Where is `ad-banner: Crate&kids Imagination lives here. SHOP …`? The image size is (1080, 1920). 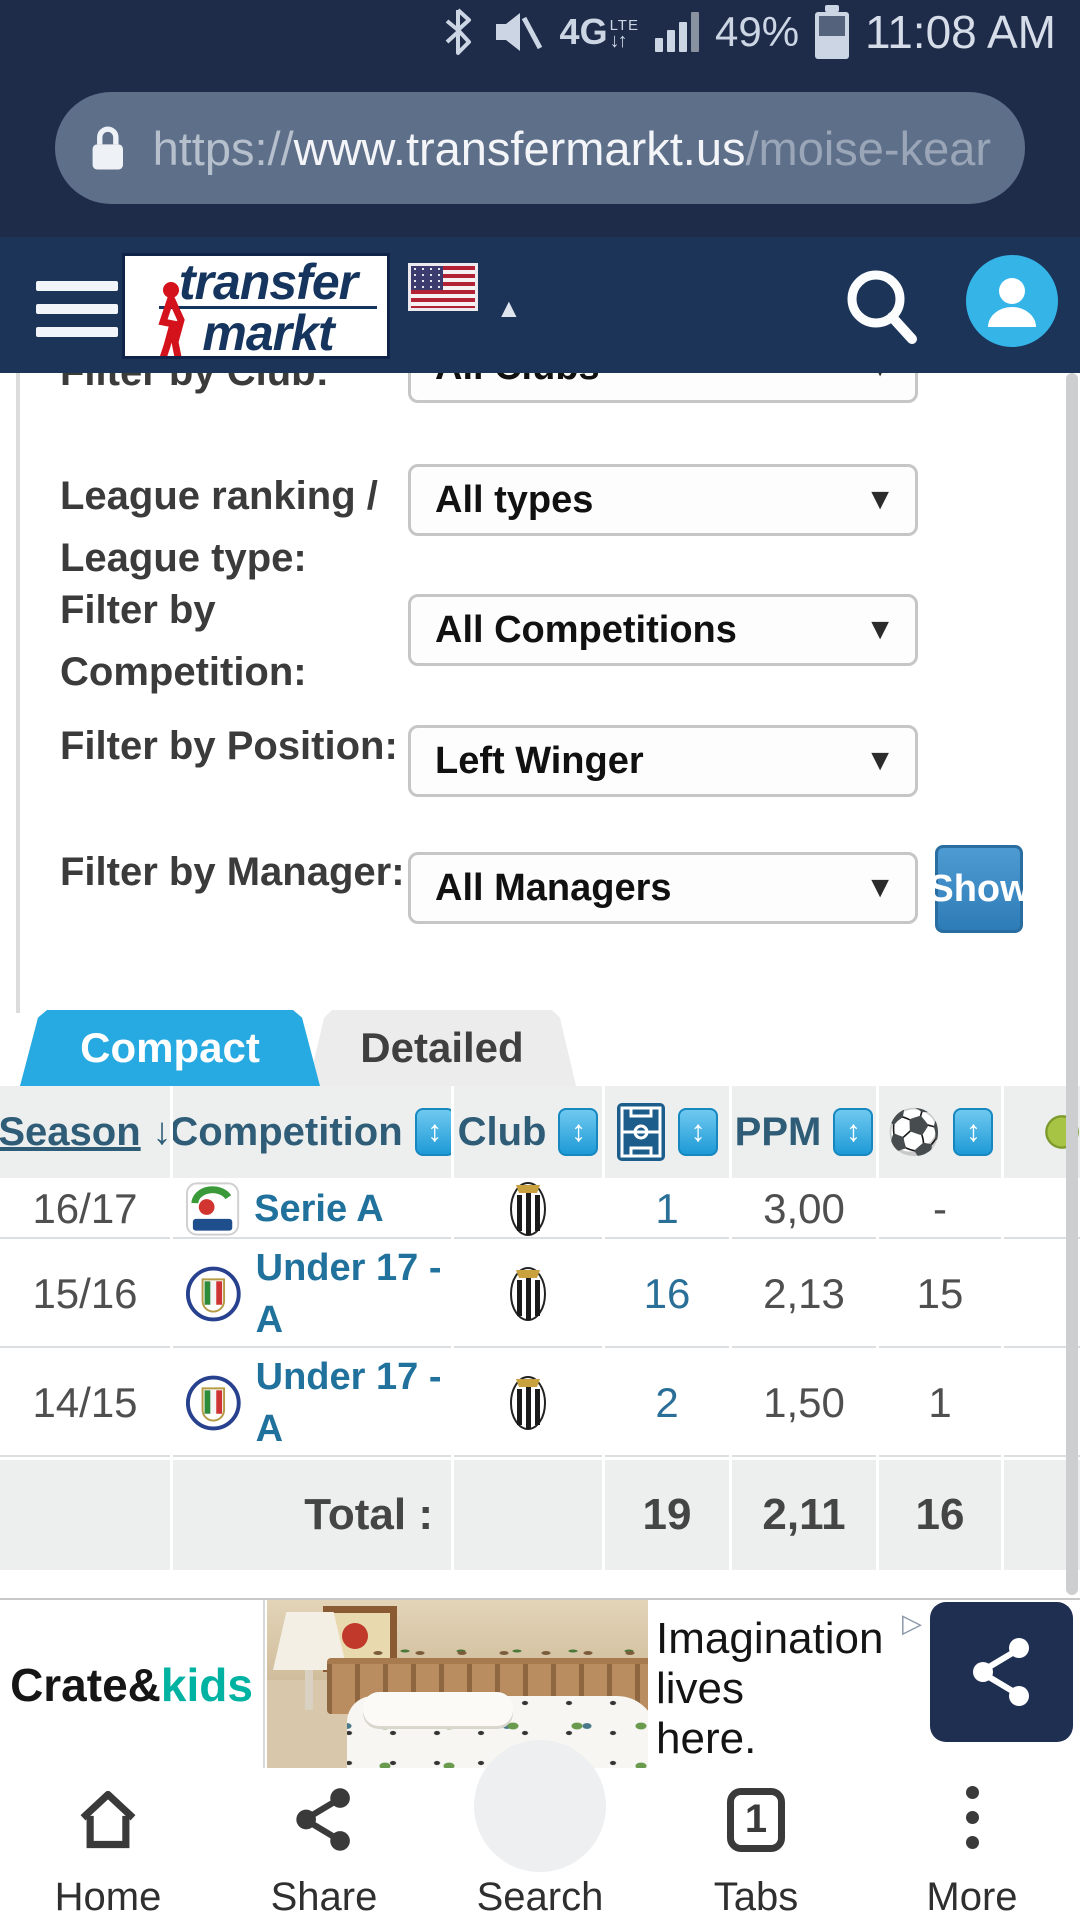
ad-banner: Crate&kids Imagination lives here. SHOP … is located at coordinates (540, 1703).